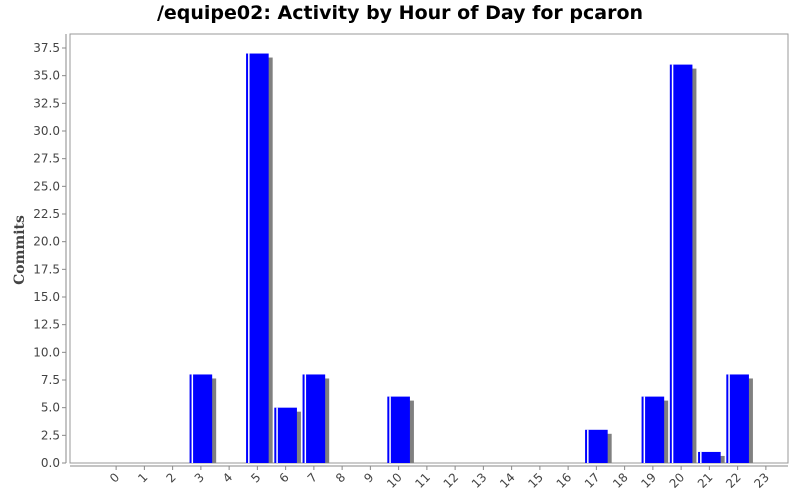 This screenshot has height=500, width=800. What do you see at coordinates (46, 159) in the screenshot?
I see `y-tick-label: 27.5` at bounding box center [46, 159].